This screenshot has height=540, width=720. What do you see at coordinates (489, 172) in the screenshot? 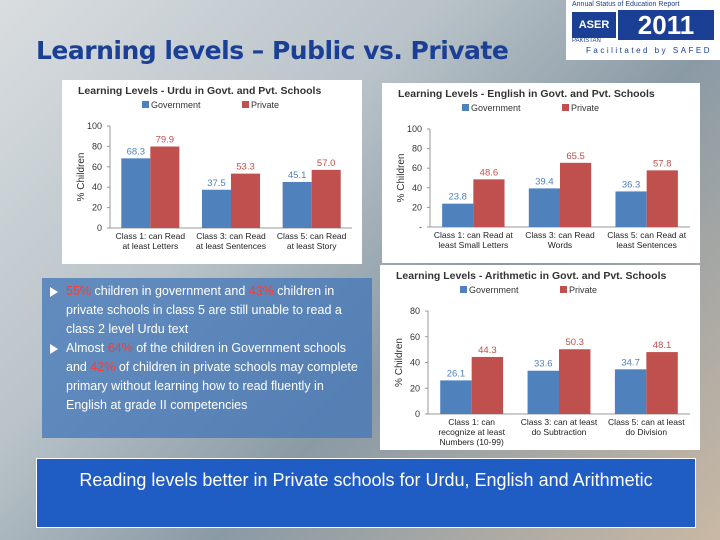
I see `value-label: 48.6` at bounding box center [489, 172].